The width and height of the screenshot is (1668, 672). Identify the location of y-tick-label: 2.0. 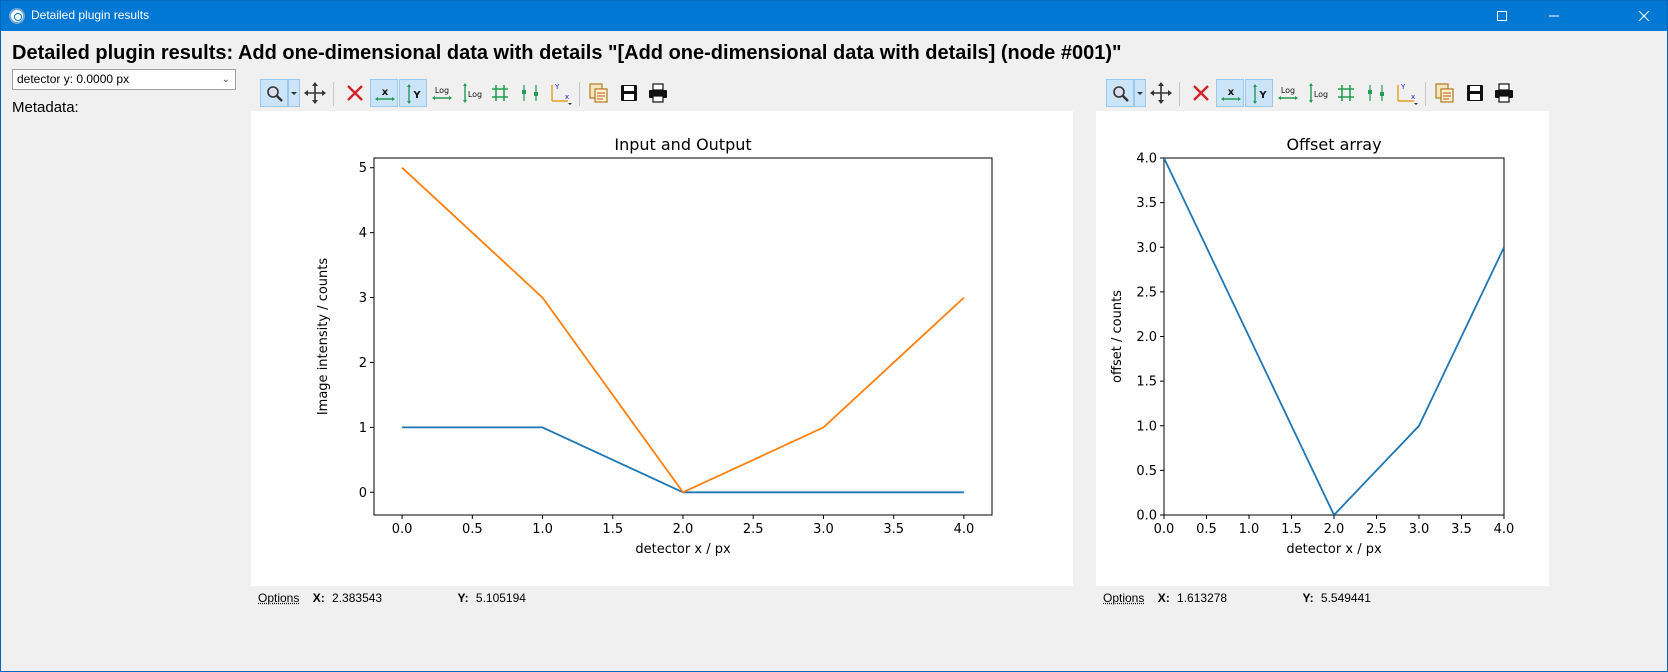
(1146, 337).